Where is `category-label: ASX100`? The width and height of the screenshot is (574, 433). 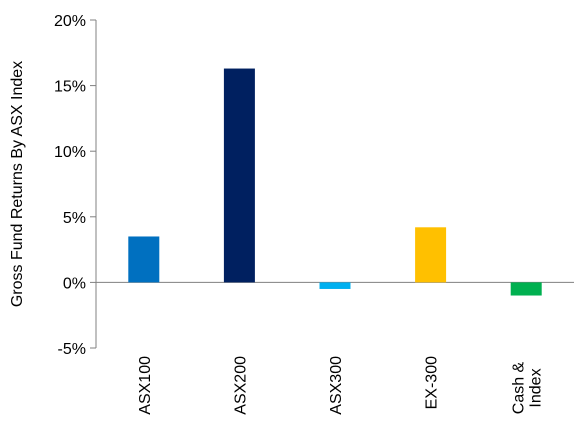 category-label: ASX100 is located at coordinates (145, 385).